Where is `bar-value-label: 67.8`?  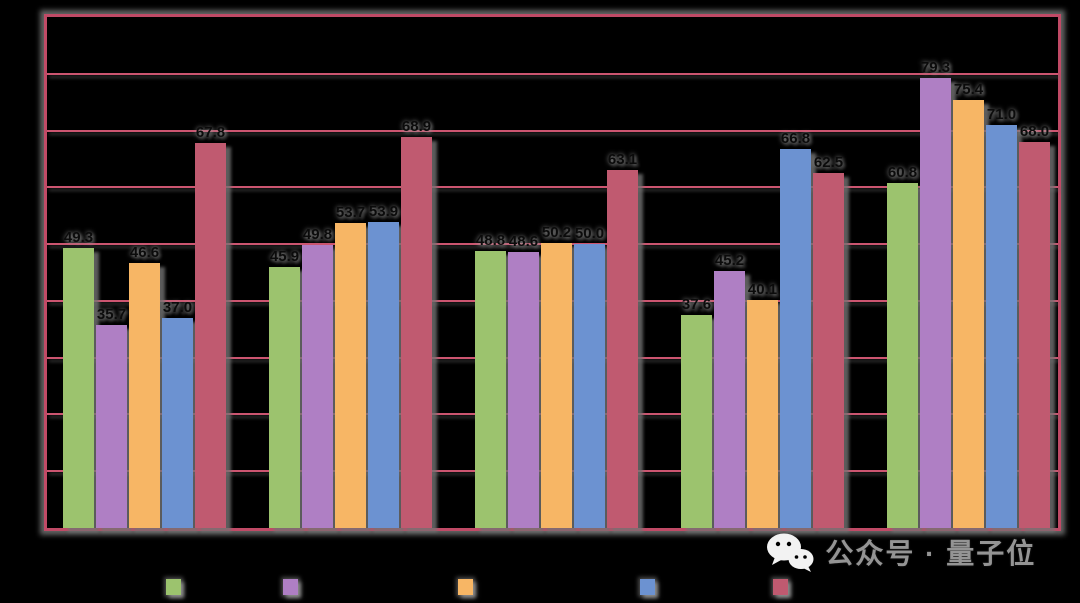 bar-value-label: 67.8 is located at coordinates (210, 132).